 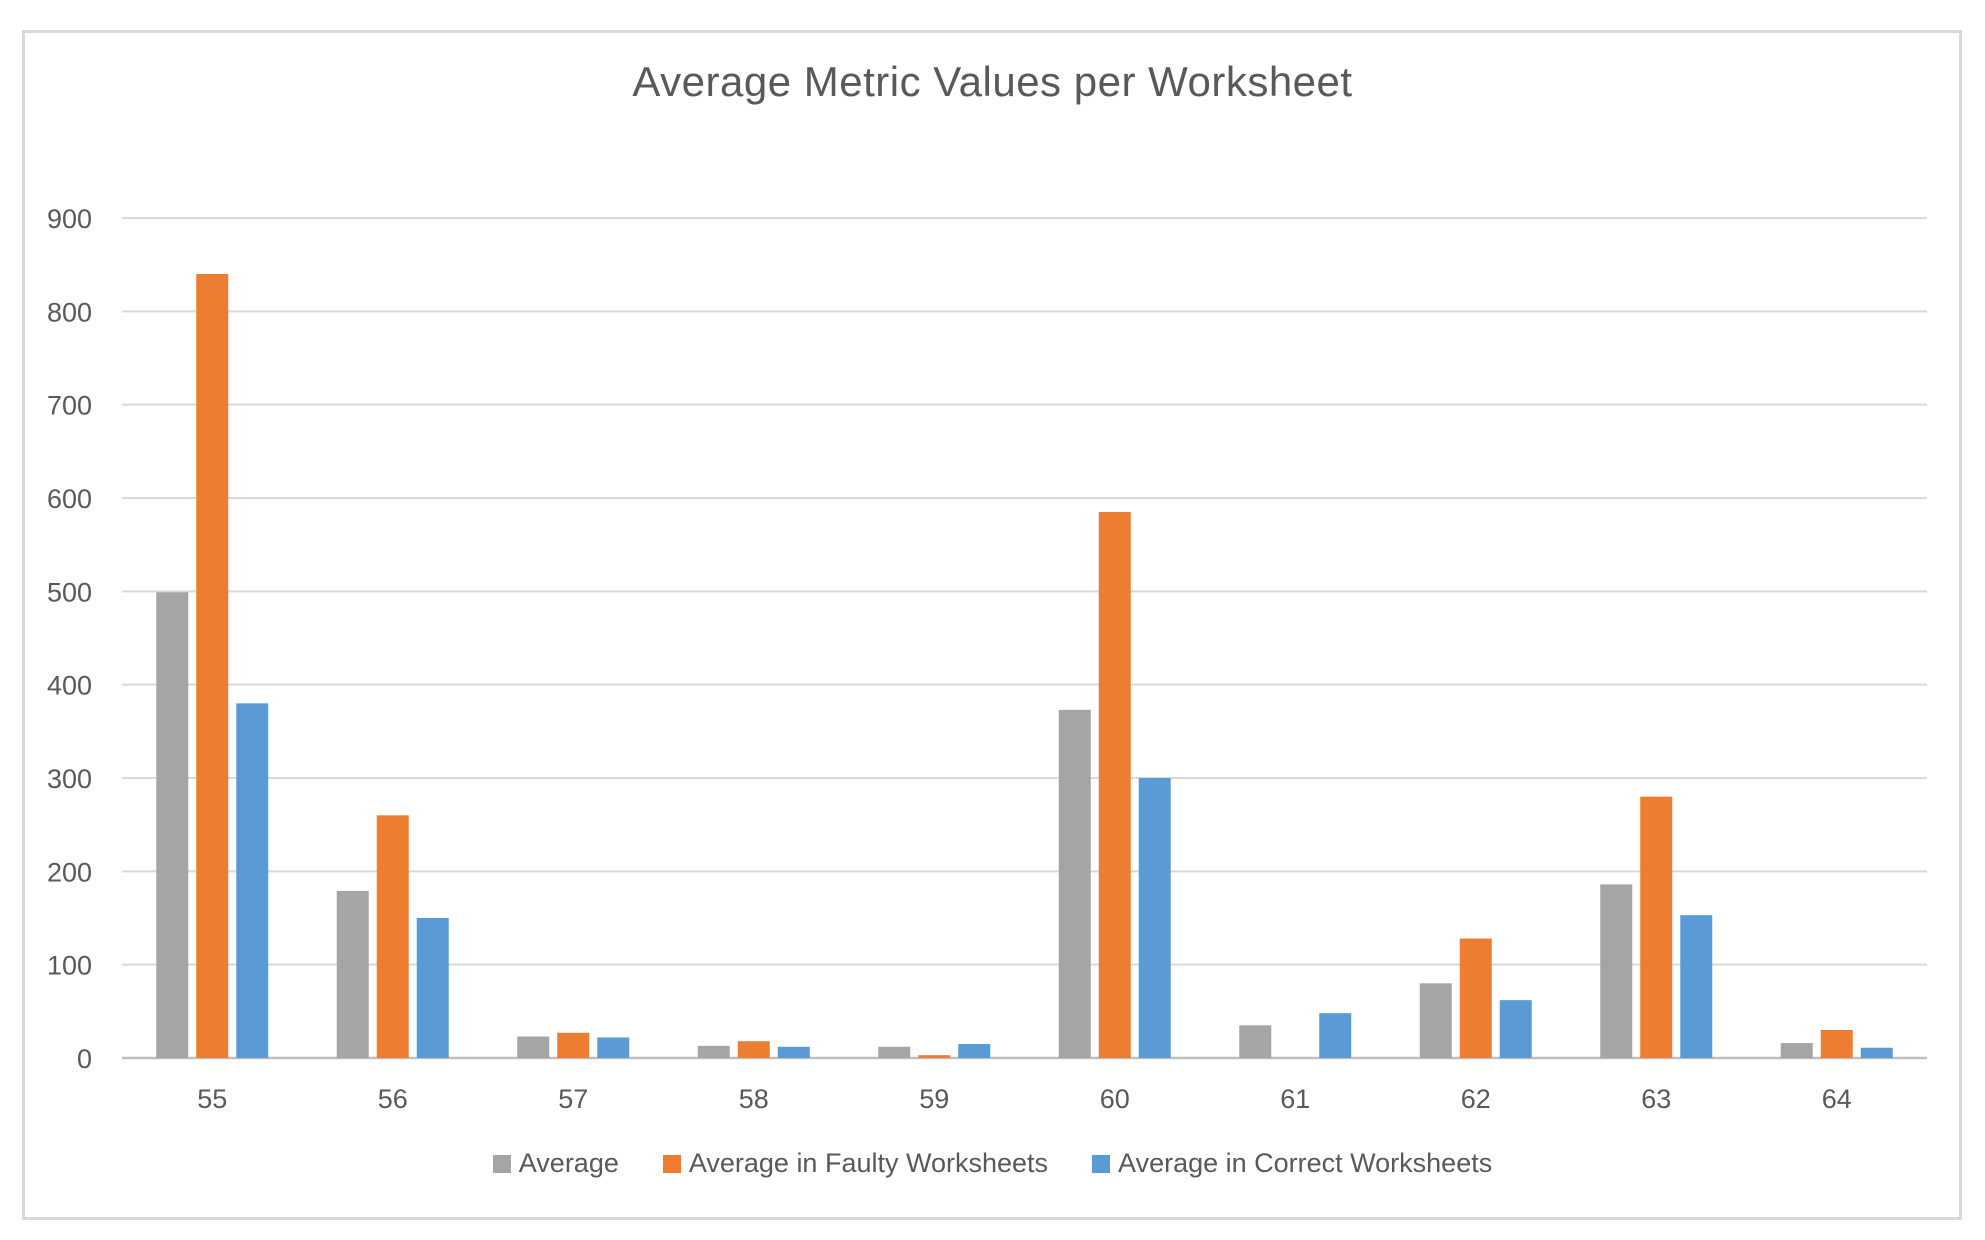 What do you see at coordinates (393, 1099) in the screenshot?
I see `x-tick-label: 56` at bounding box center [393, 1099].